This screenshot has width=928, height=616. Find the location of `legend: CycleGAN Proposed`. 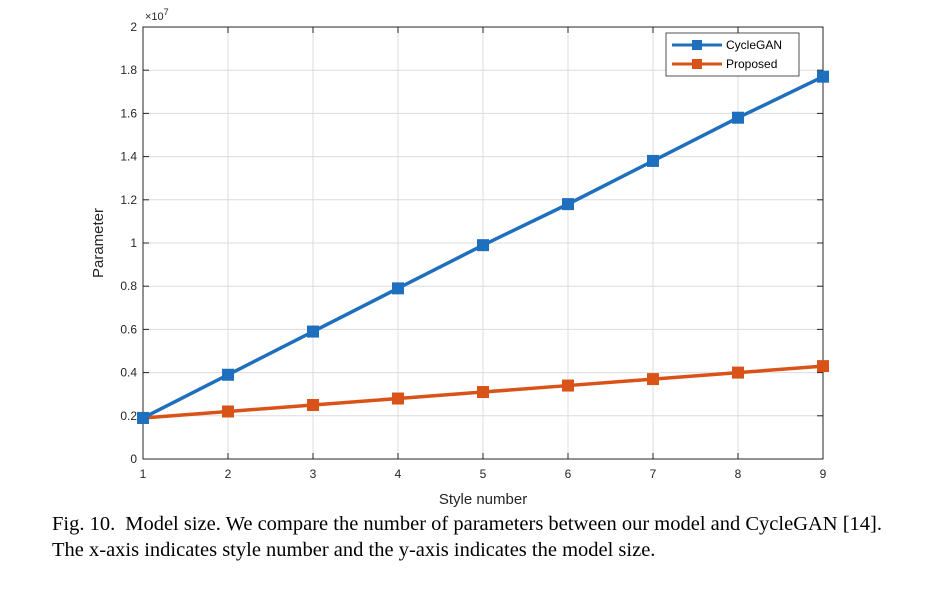

legend: CycleGAN Proposed is located at coordinates (732, 54).